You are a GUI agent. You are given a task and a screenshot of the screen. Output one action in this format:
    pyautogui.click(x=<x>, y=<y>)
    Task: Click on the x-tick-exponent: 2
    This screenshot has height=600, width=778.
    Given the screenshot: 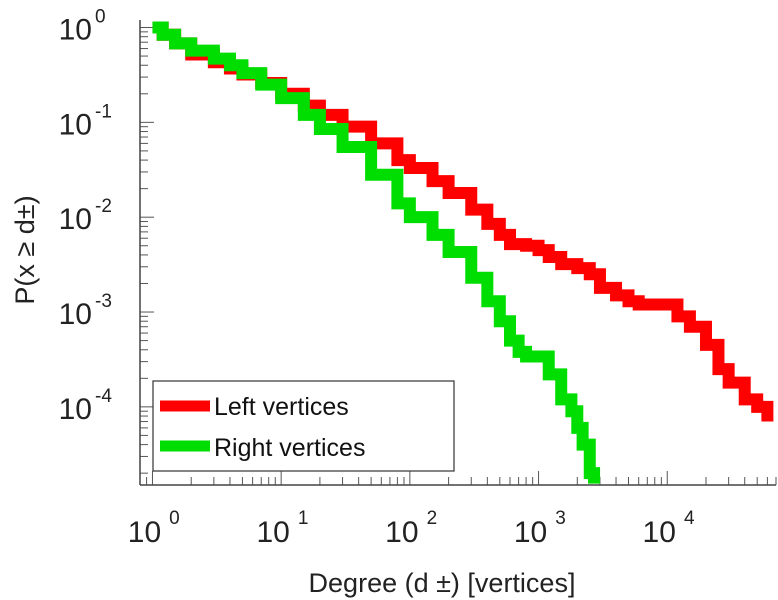 What is the action you would take?
    pyautogui.click(x=432, y=518)
    